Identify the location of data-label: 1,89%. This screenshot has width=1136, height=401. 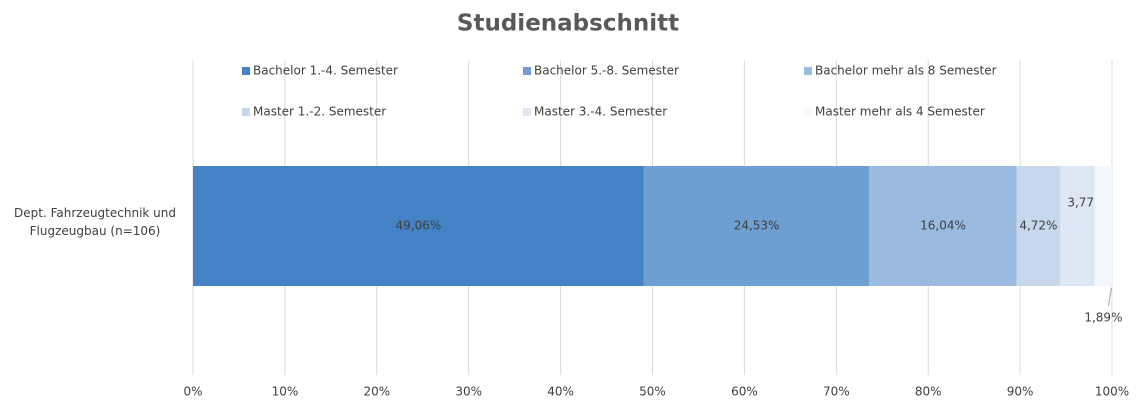
(1103, 318).